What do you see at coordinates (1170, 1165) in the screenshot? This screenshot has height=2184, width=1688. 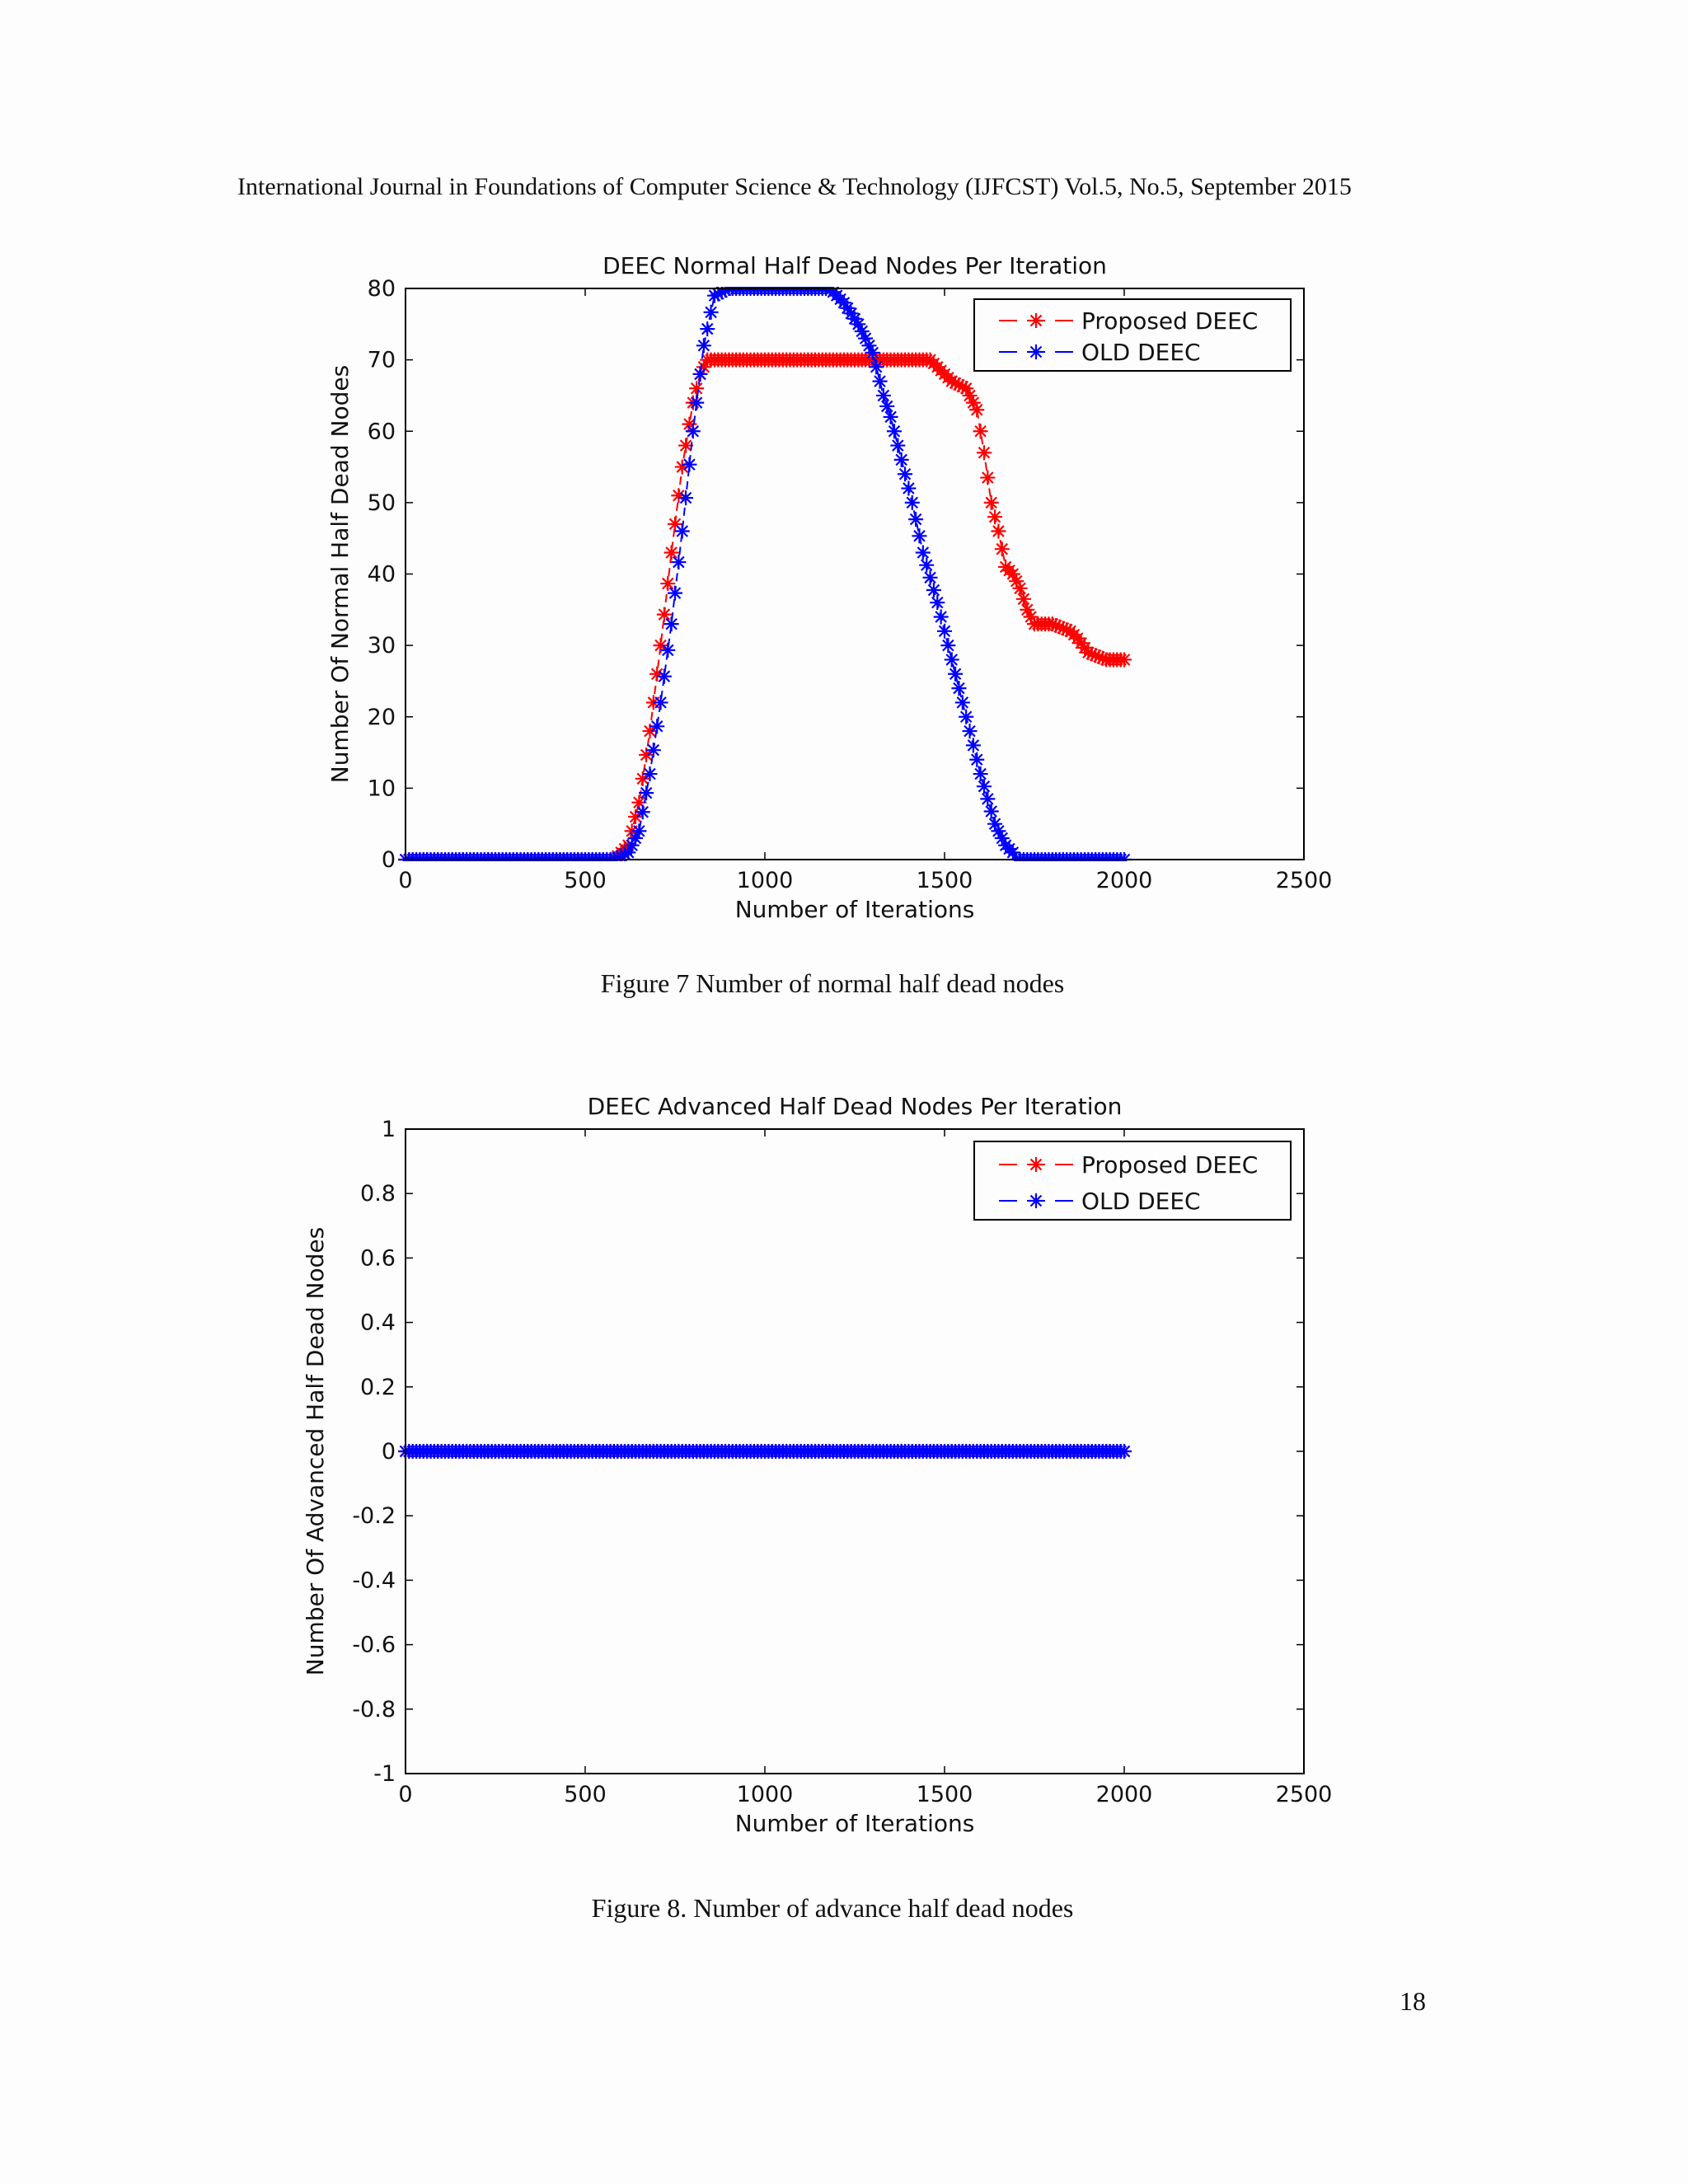 I see `legend-label: Proposed DEEC` at bounding box center [1170, 1165].